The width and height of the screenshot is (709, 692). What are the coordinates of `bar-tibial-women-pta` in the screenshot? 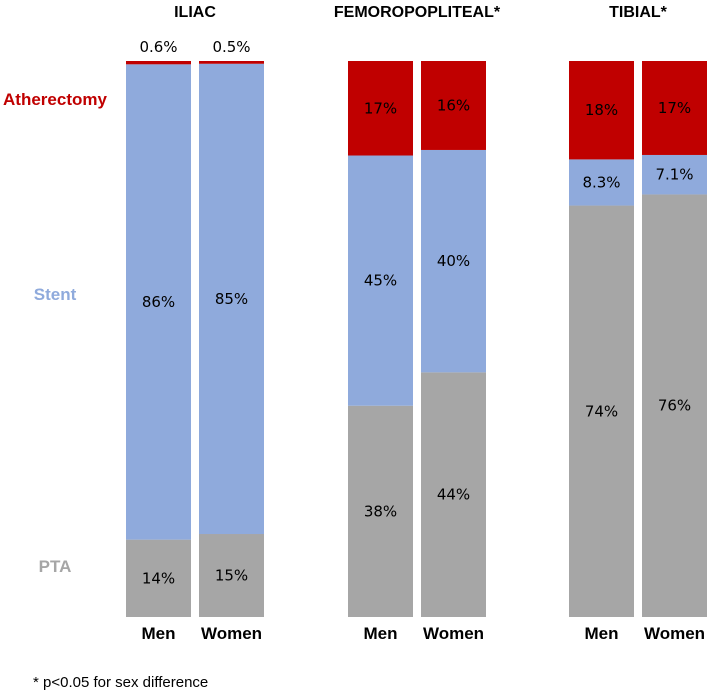 It's located at (674, 405).